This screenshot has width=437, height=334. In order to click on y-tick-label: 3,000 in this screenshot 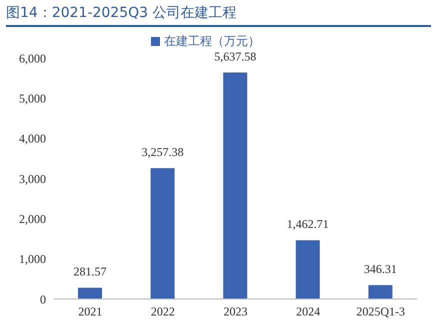, I will do `click(32, 179)`.